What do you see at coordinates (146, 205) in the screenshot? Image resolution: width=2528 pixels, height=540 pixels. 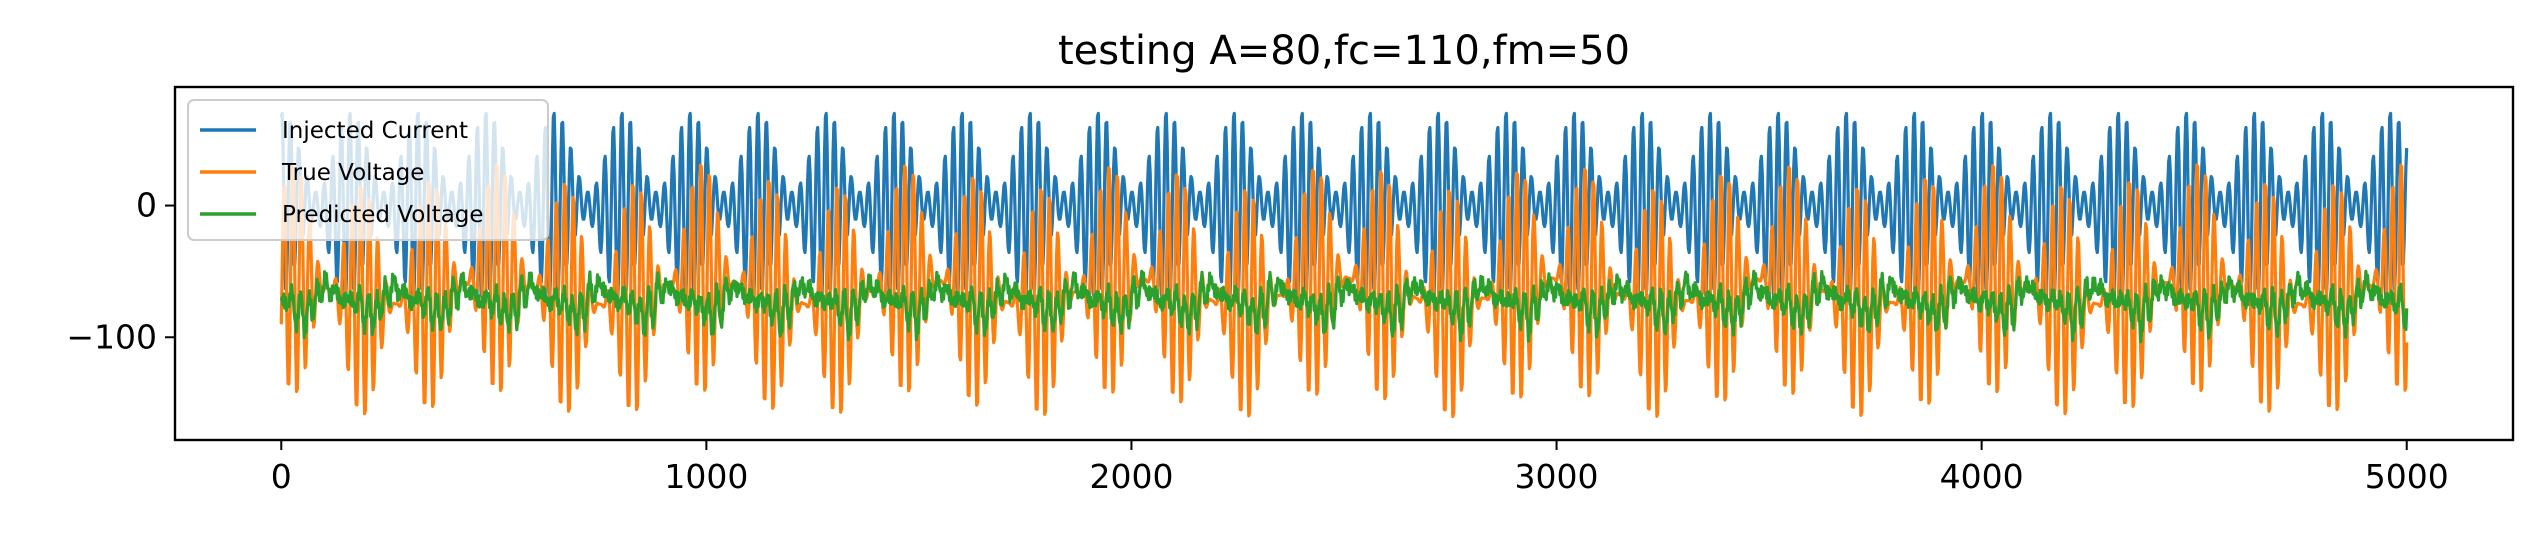 I see `y-tick-label: 0` at bounding box center [146, 205].